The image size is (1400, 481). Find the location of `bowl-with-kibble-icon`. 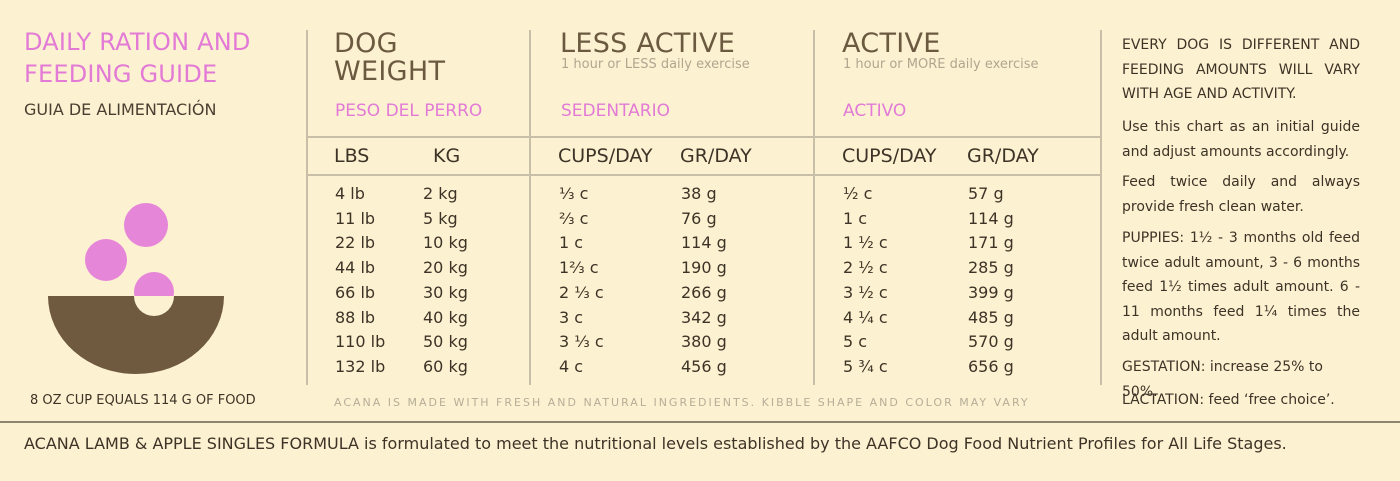

bowl-with-kibble-icon is located at coordinates (136, 288).